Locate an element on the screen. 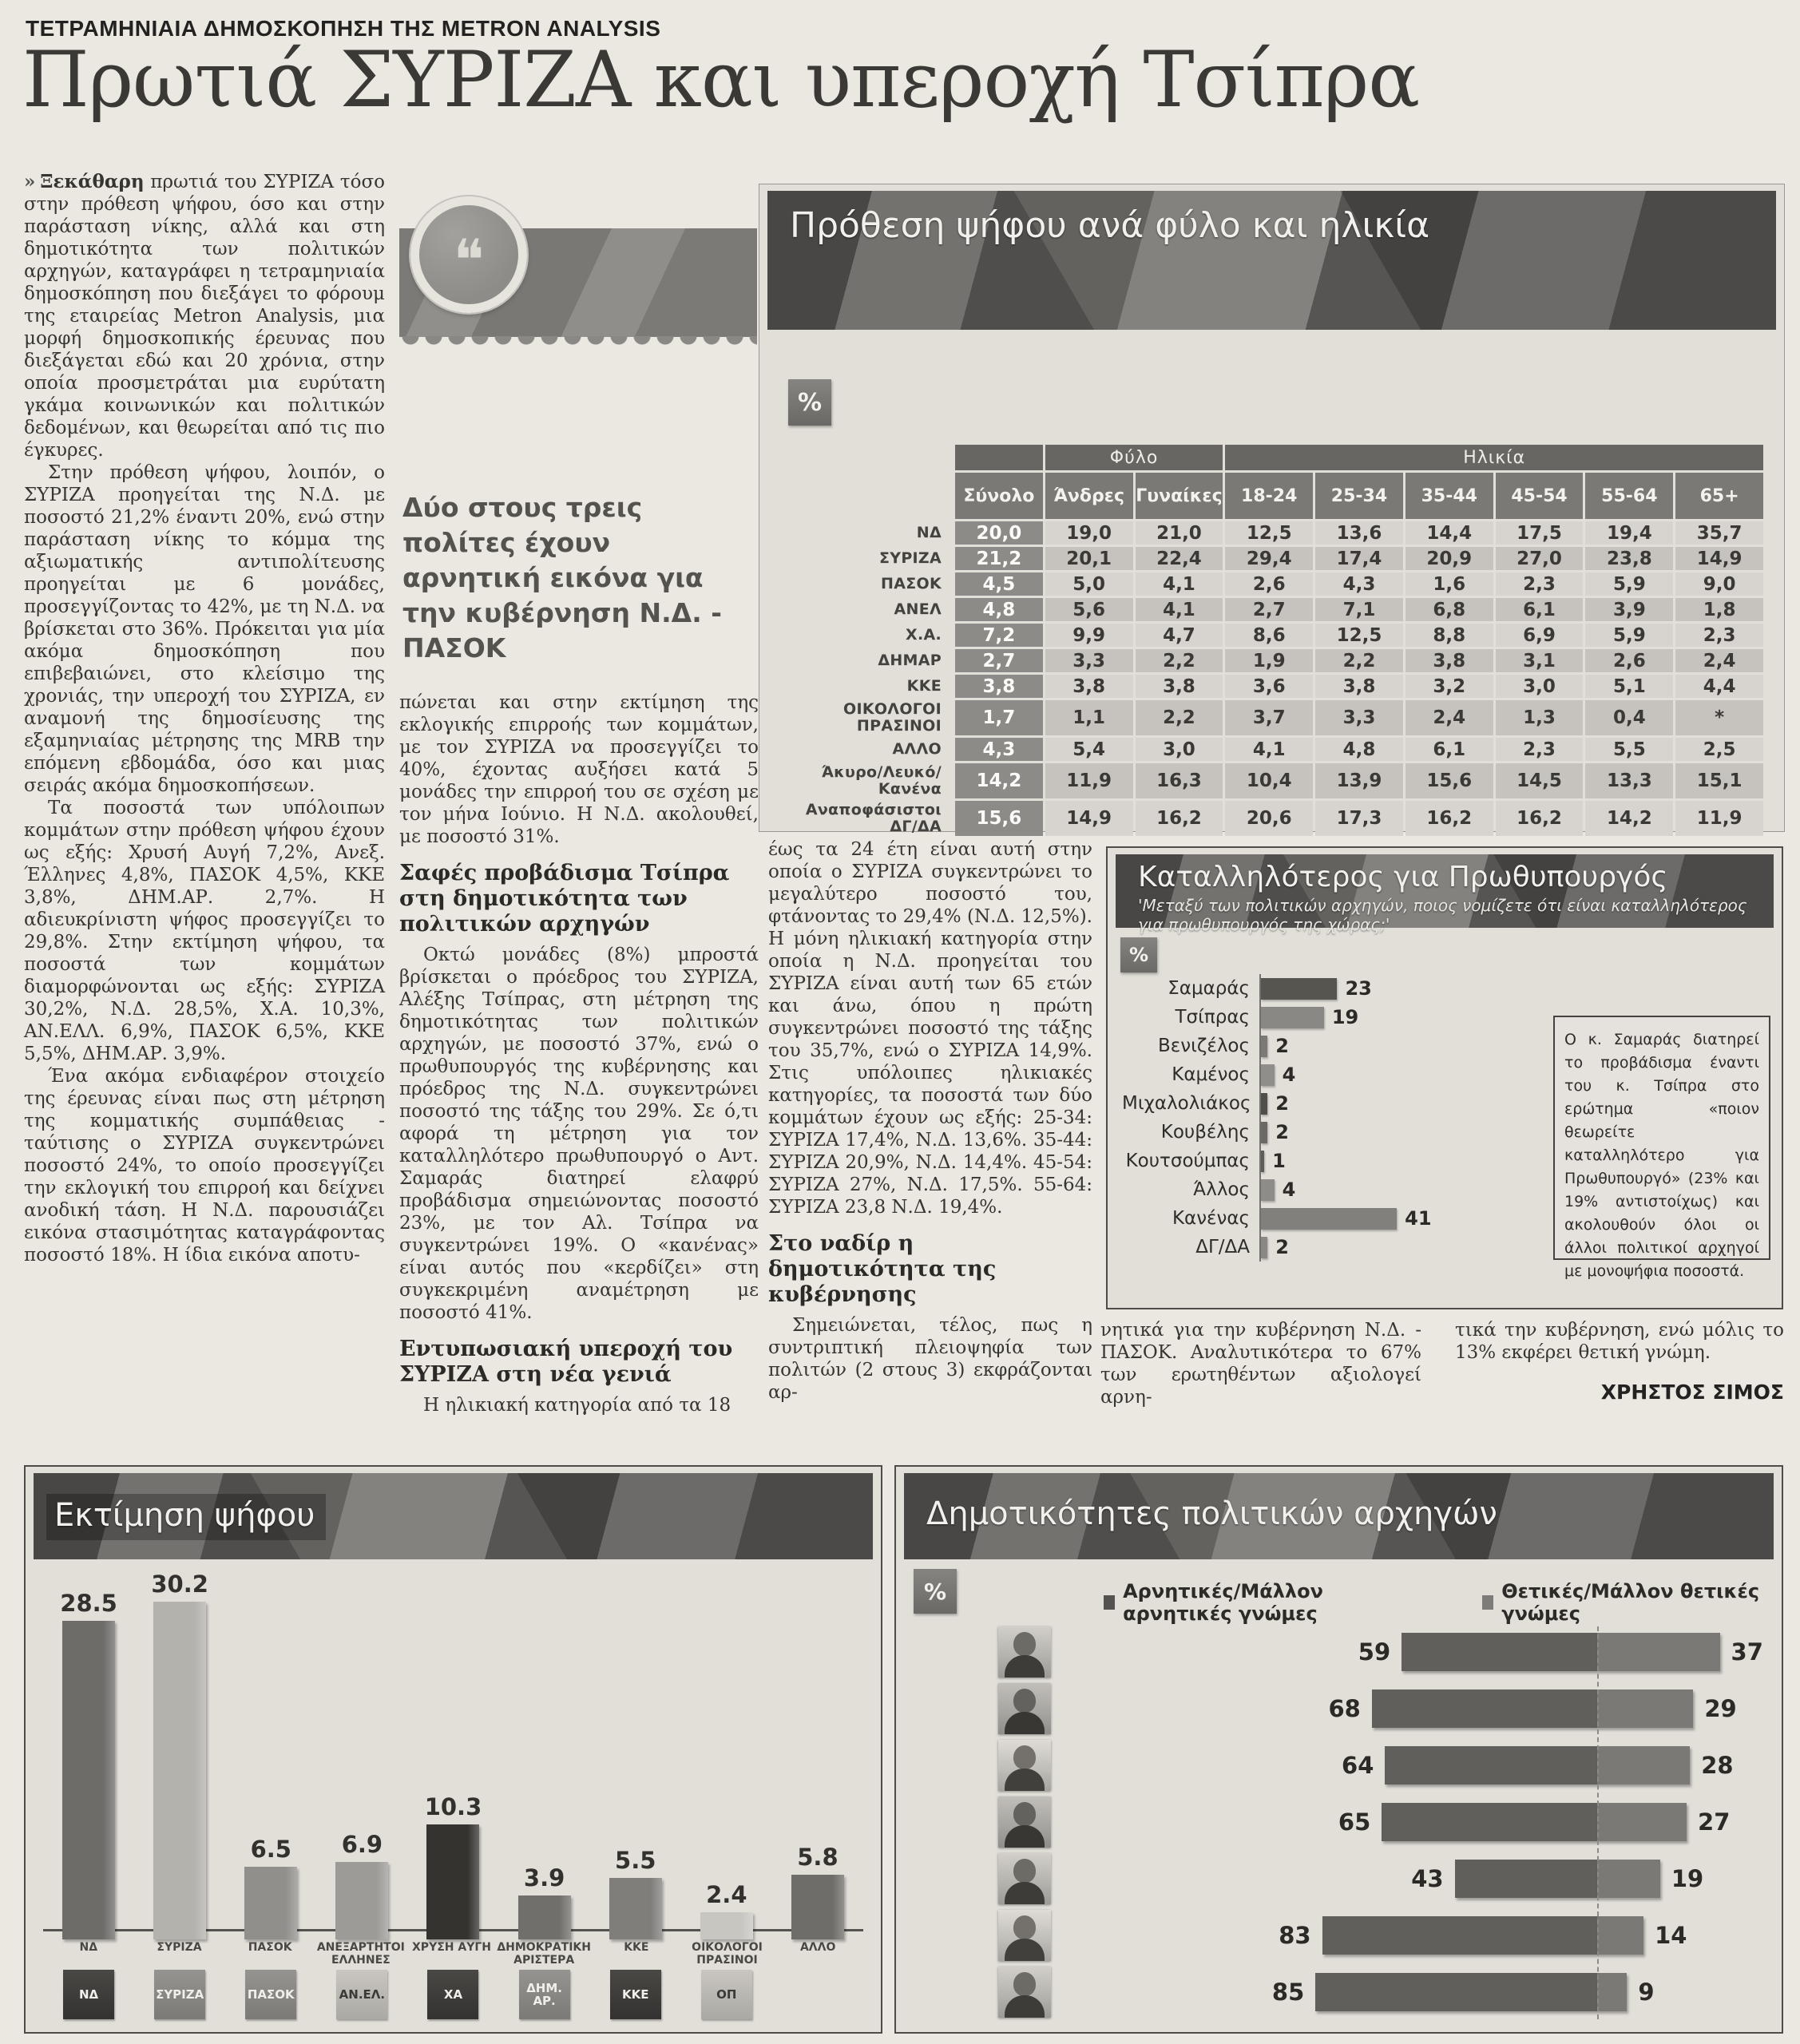  table-cell: 29,4 is located at coordinates (1269, 558).